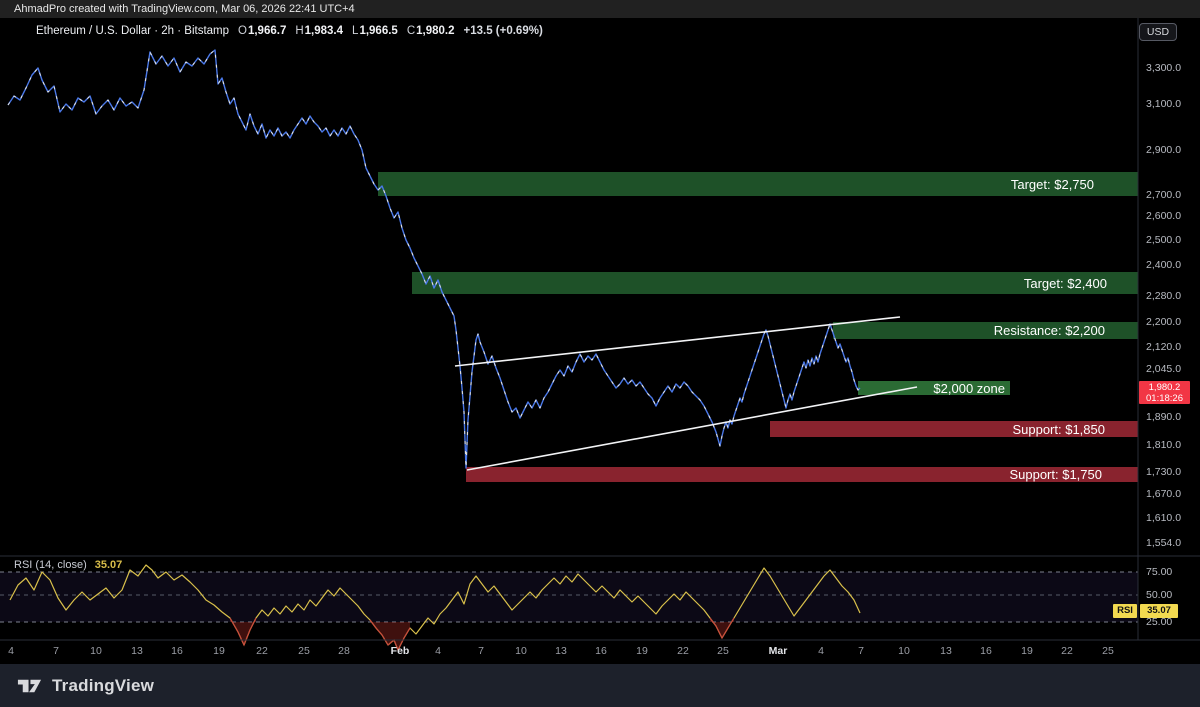 This screenshot has width=1200, height=707. I want to click on rsi-value-badge: 35.07, so click(1159, 611).